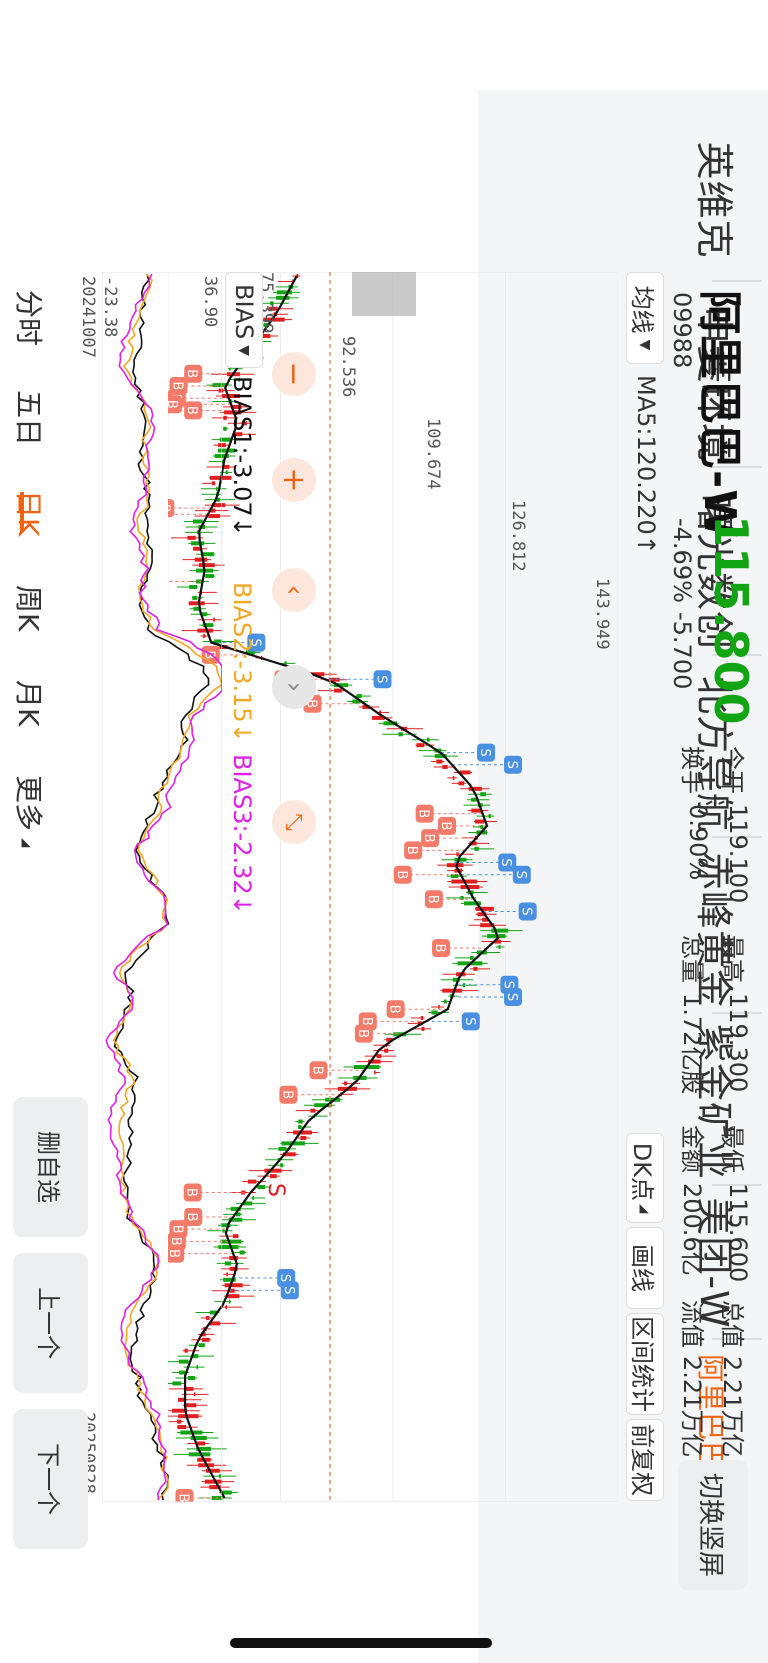  I want to click on dk-point-button: DK点 ◢, so click(645, 1178).